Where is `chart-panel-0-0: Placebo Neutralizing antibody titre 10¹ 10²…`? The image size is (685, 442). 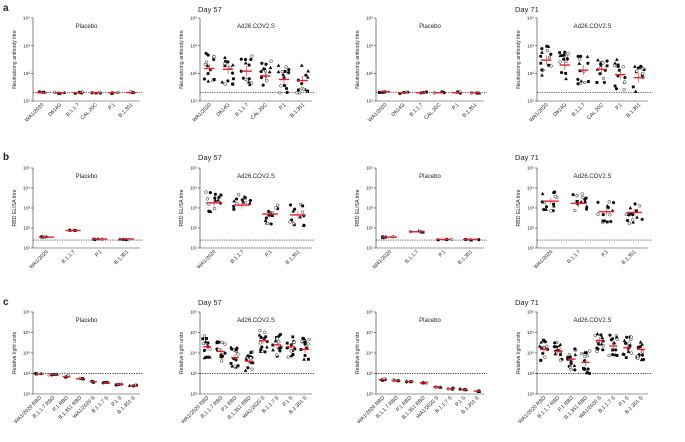
chart-panel-0-0: Placebo Neutralizing antibody titre 10¹ 10²… is located at coordinates (77, 69).